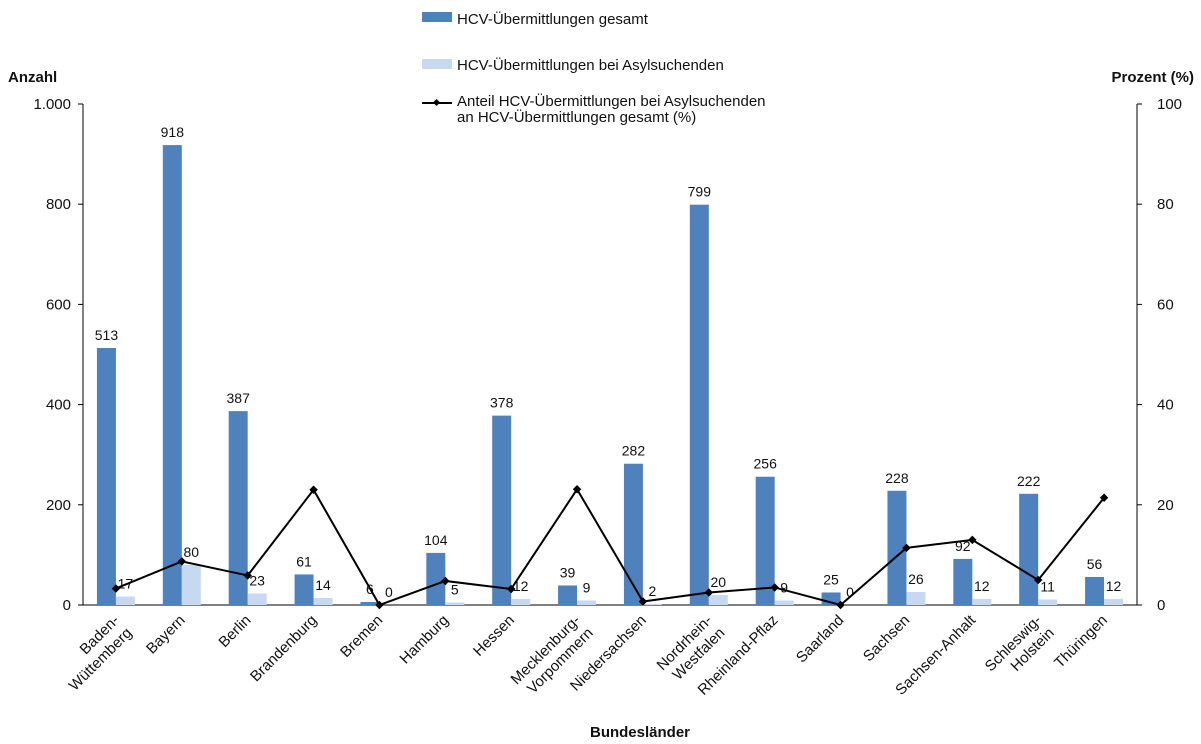 The height and width of the screenshot is (744, 1201). I want to click on right-tick-label: 100, so click(1169, 104).